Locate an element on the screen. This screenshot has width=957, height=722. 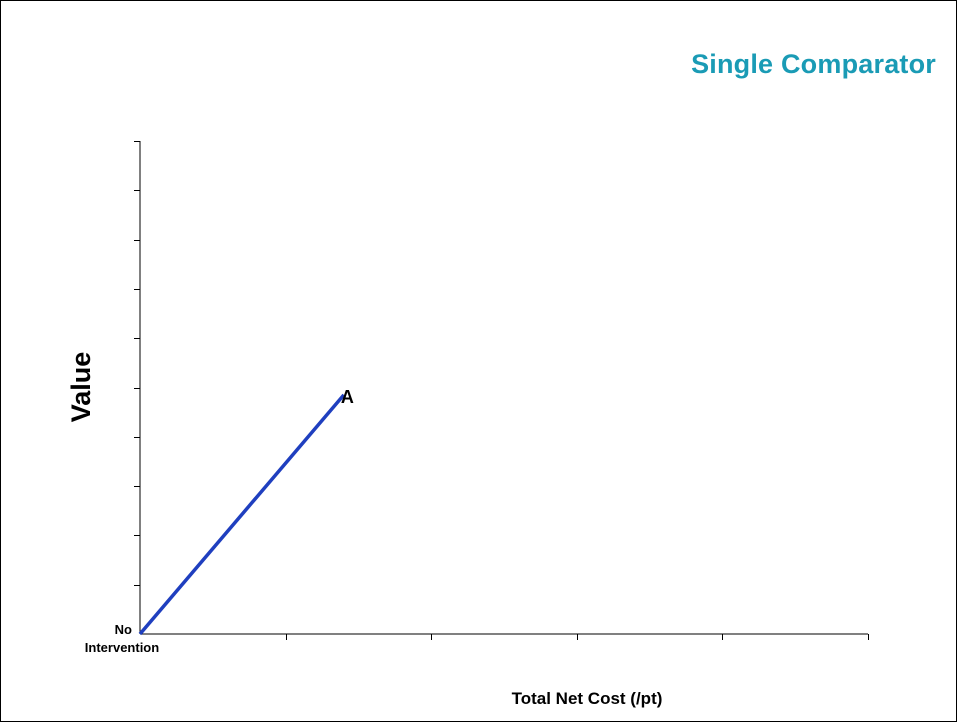
point-label: A is located at coordinates (347, 397).